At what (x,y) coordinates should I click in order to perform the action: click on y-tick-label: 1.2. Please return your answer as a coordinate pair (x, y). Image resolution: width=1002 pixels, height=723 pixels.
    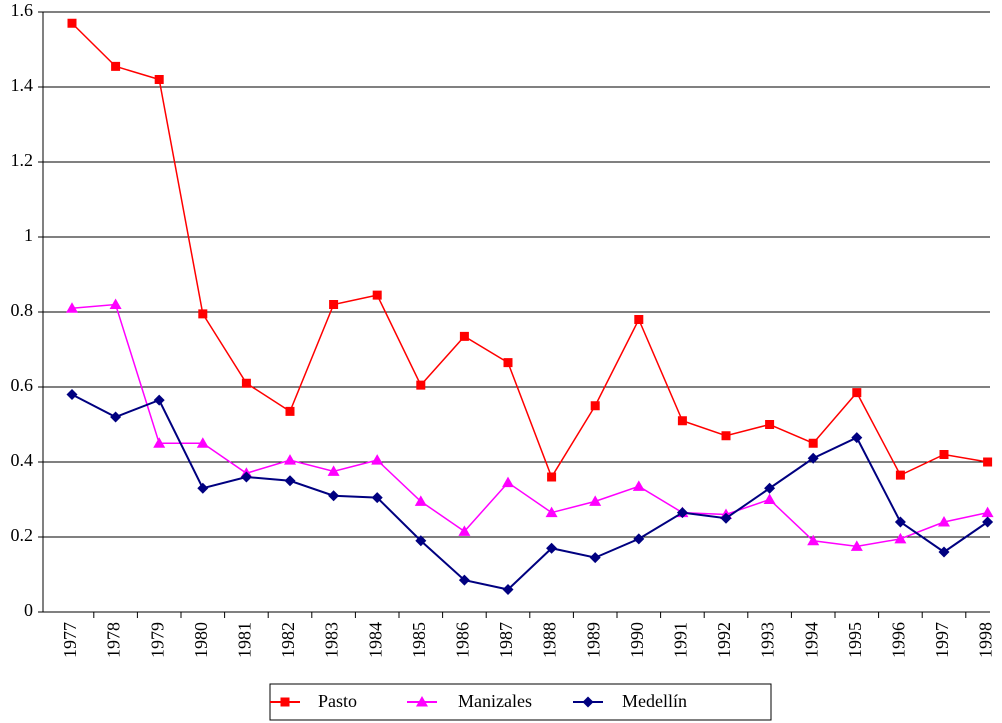
    Looking at the image, I should click on (22, 160).